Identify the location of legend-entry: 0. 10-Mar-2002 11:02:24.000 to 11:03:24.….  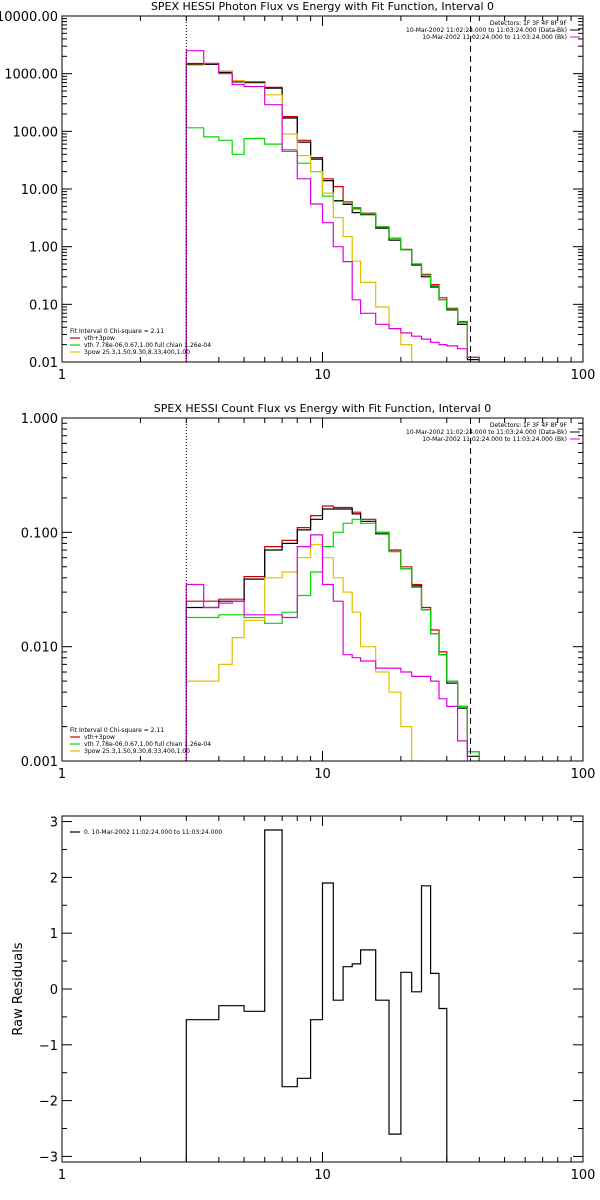
(153, 832).